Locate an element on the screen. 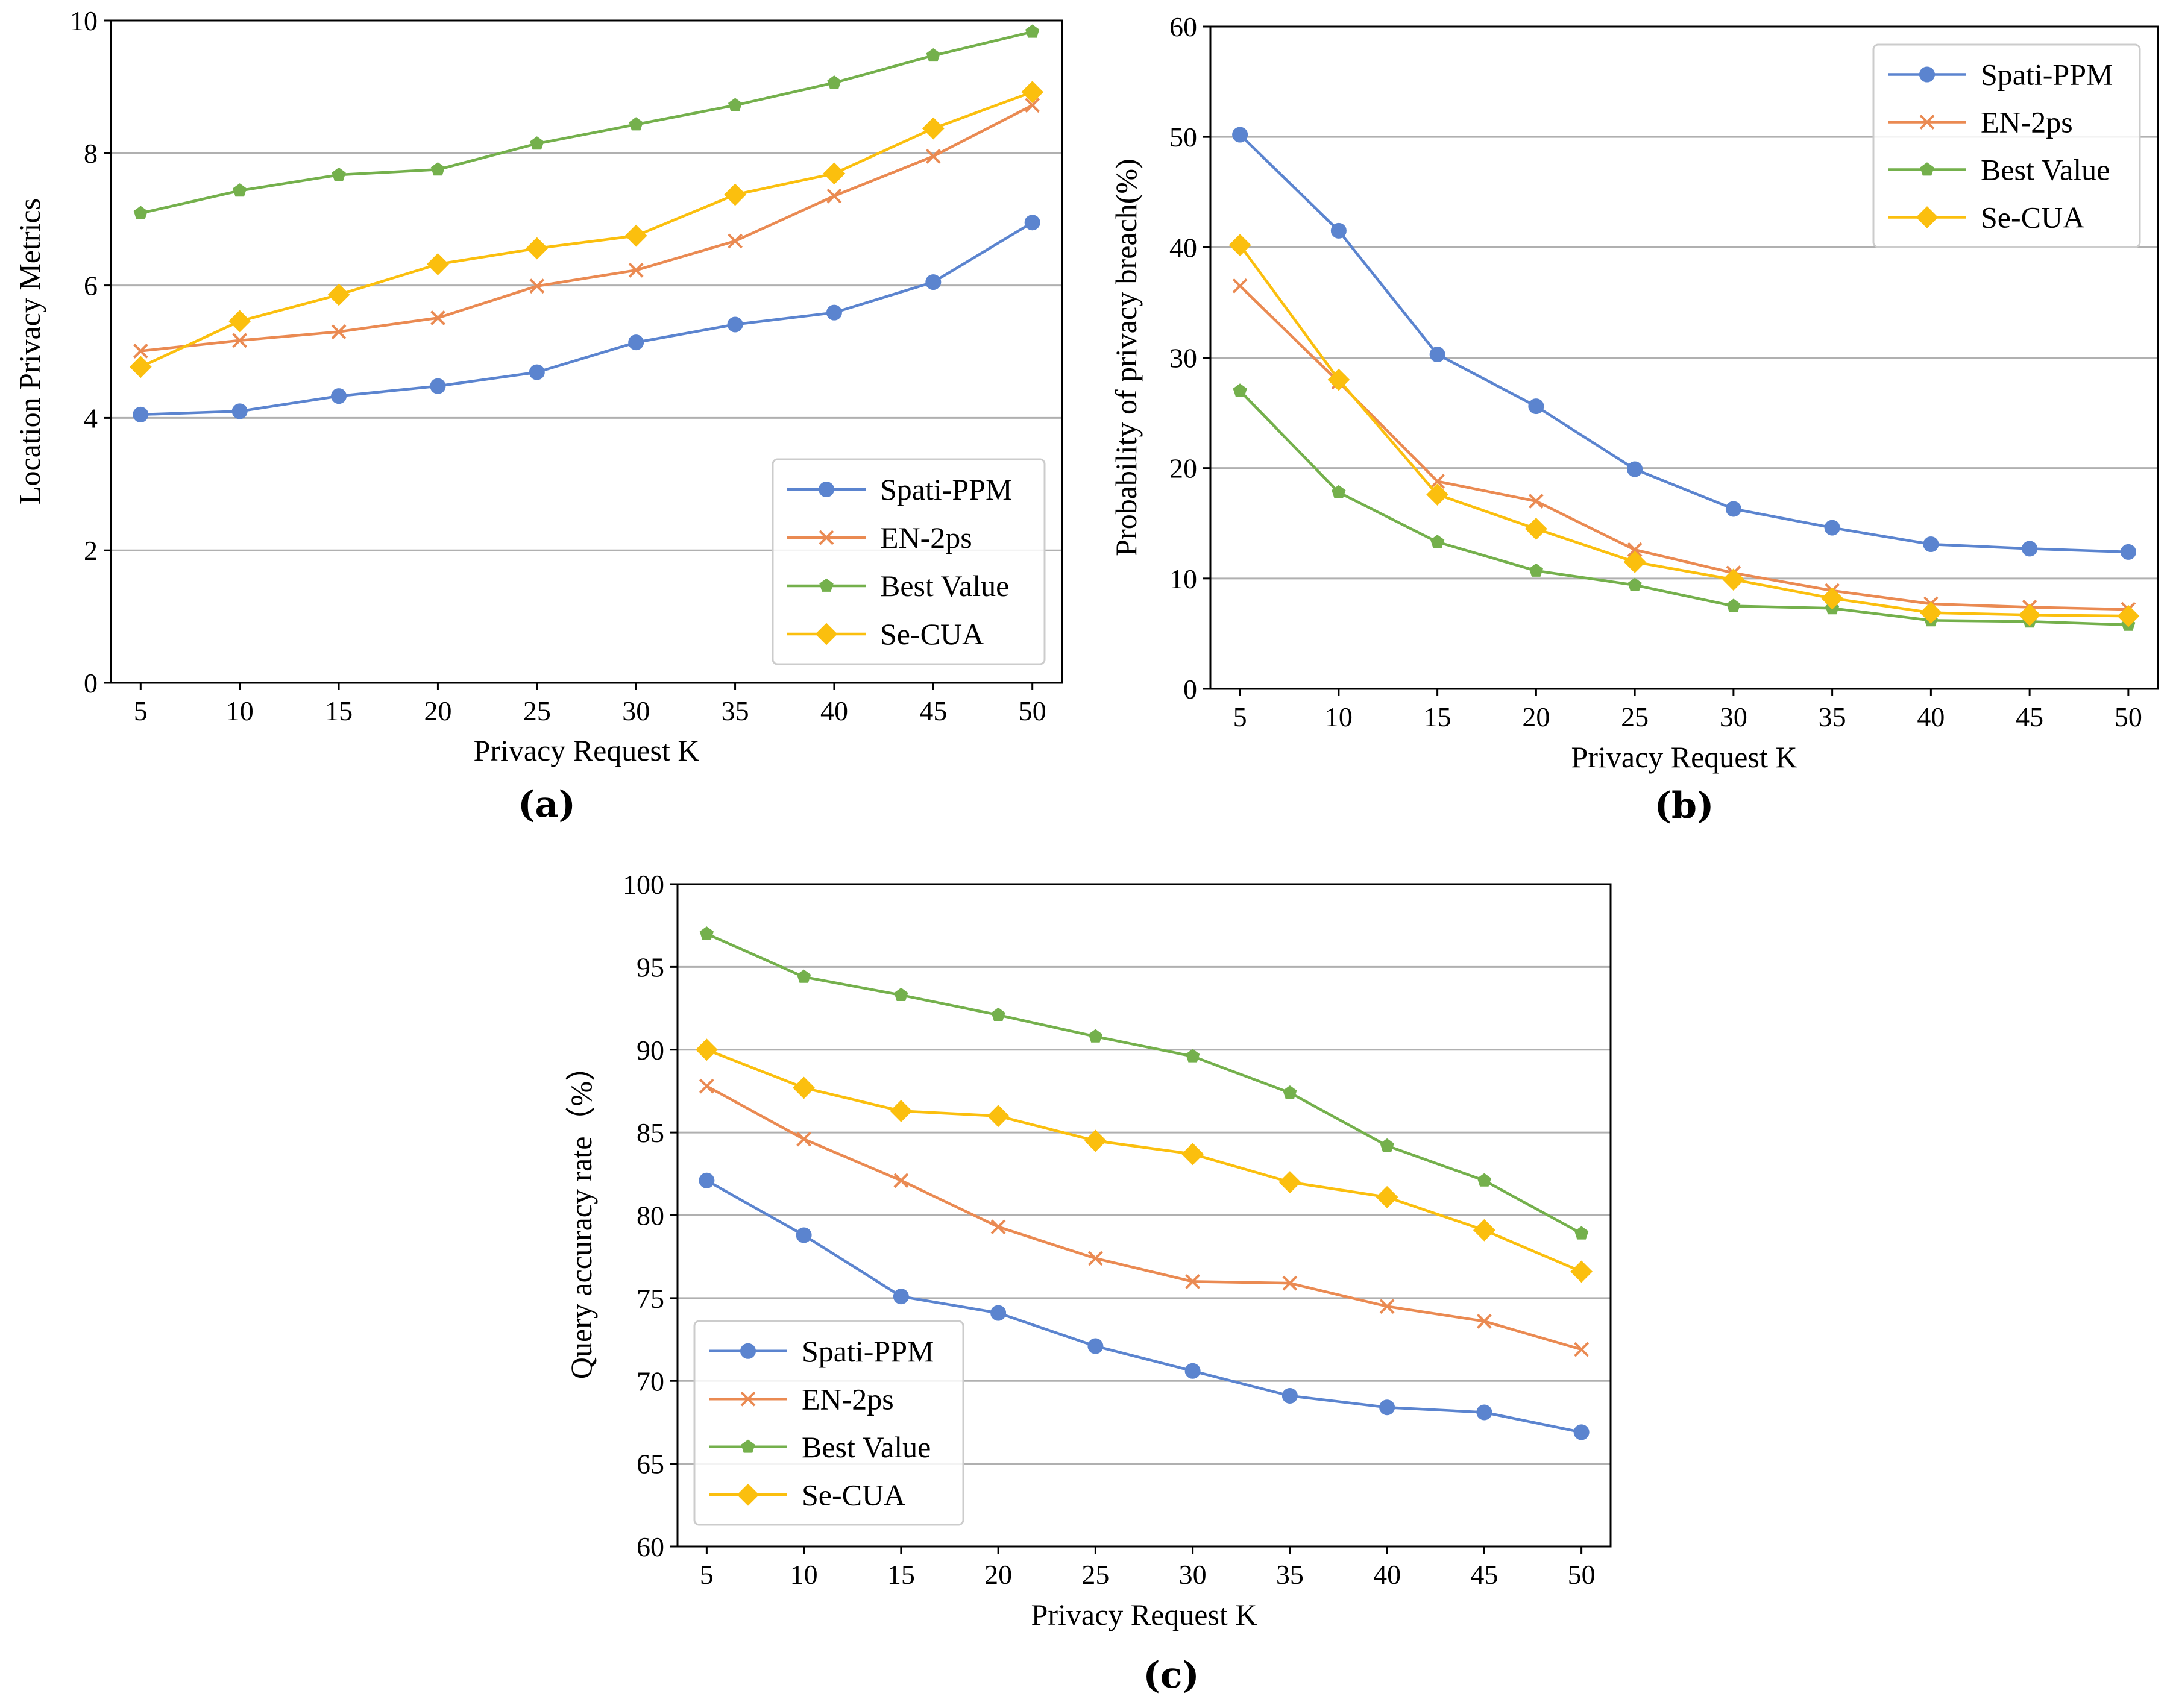  legend-label: Best Value is located at coordinates (2045, 170).